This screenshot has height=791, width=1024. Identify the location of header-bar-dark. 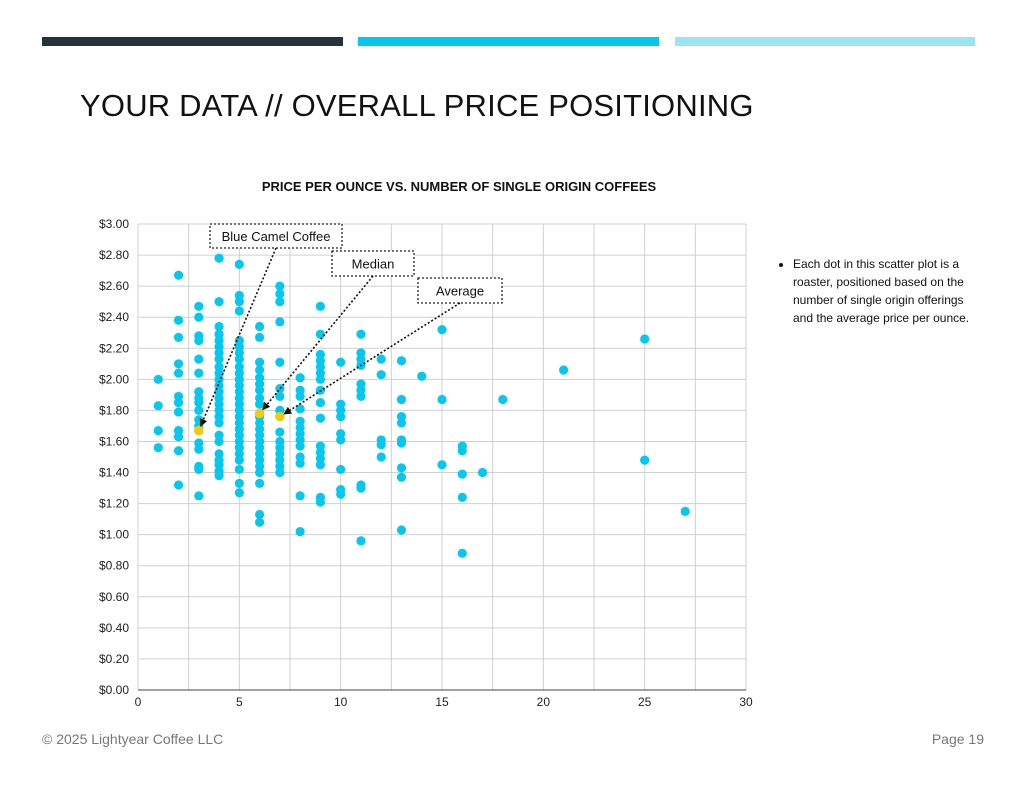
(192, 41).